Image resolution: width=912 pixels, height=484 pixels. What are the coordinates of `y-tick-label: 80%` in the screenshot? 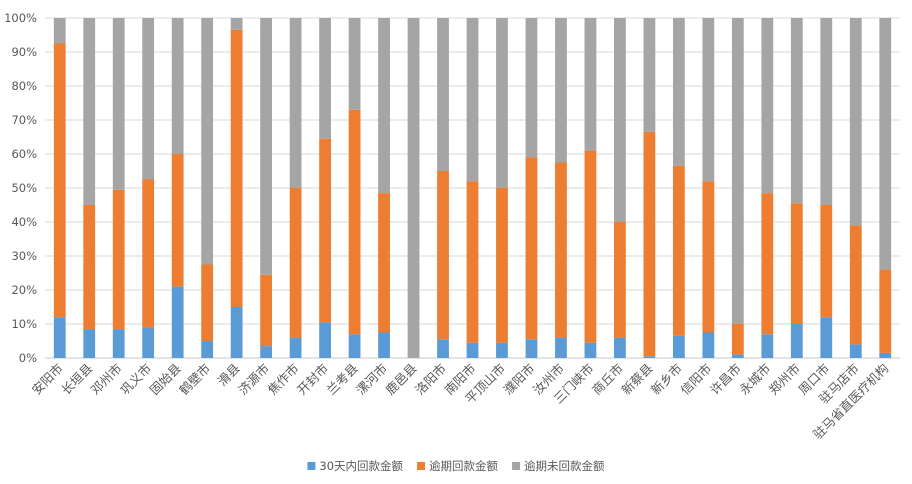 It's located at (24, 86).